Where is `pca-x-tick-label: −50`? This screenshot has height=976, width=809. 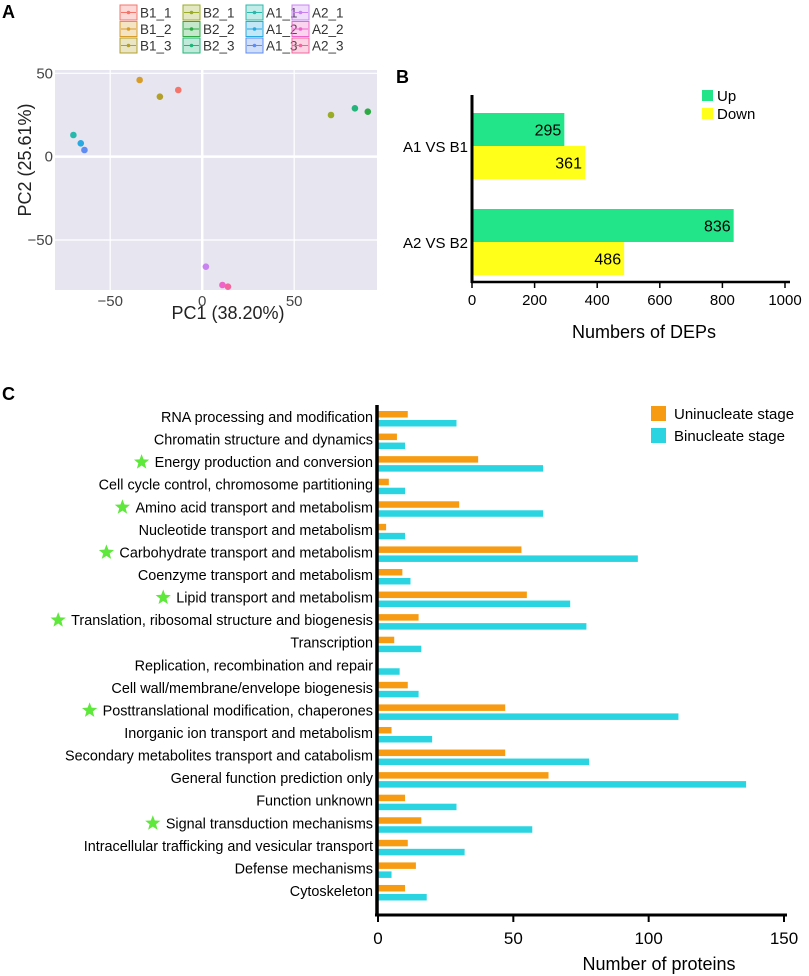
pca-x-tick-label: −50 is located at coordinates (109, 301).